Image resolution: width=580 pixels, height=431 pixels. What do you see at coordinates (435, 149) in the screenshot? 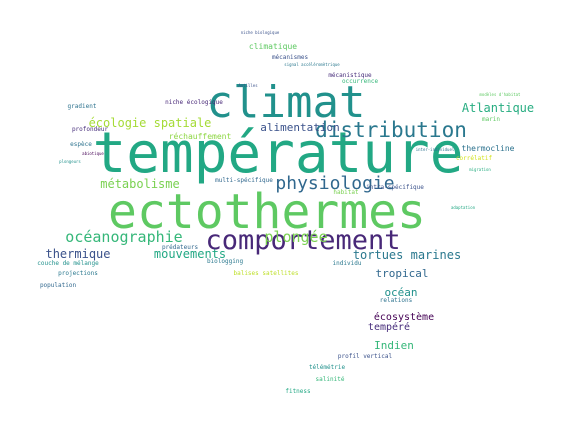
I see `cloud-word: inter-individuel` at bounding box center [435, 149].